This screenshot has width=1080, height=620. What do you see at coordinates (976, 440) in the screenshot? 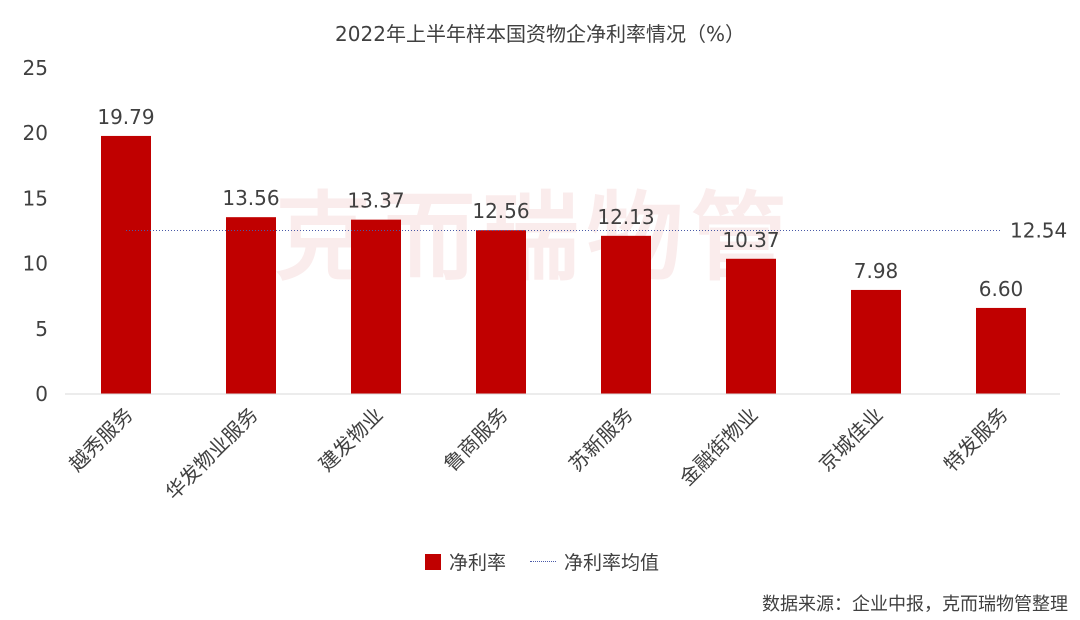
I see `x-tick-label: 特发服务` at bounding box center [976, 440].